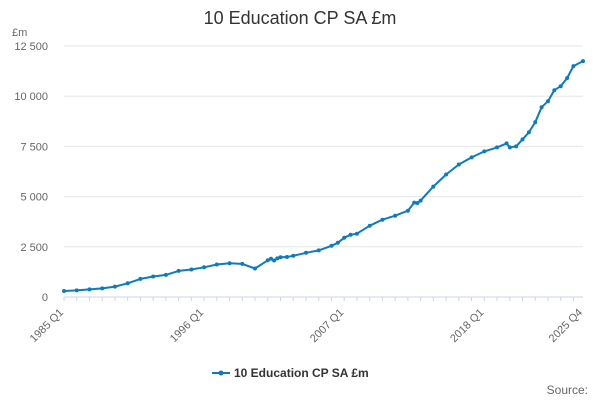 The image size is (600, 400). Describe the element at coordinates (467, 326) in the screenshot. I see `x-tick-label: 2018 Q1` at that location.